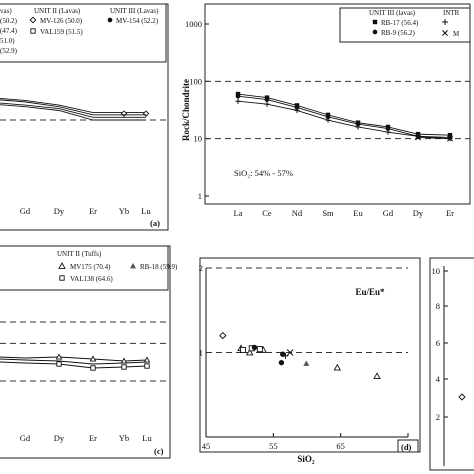 This screenshot has height=474, width=474. Describe the element at coordinates (79, 254) in the screenshot. I see `panel-c-legend-group: UNIT II (Tuffs)` at that location.